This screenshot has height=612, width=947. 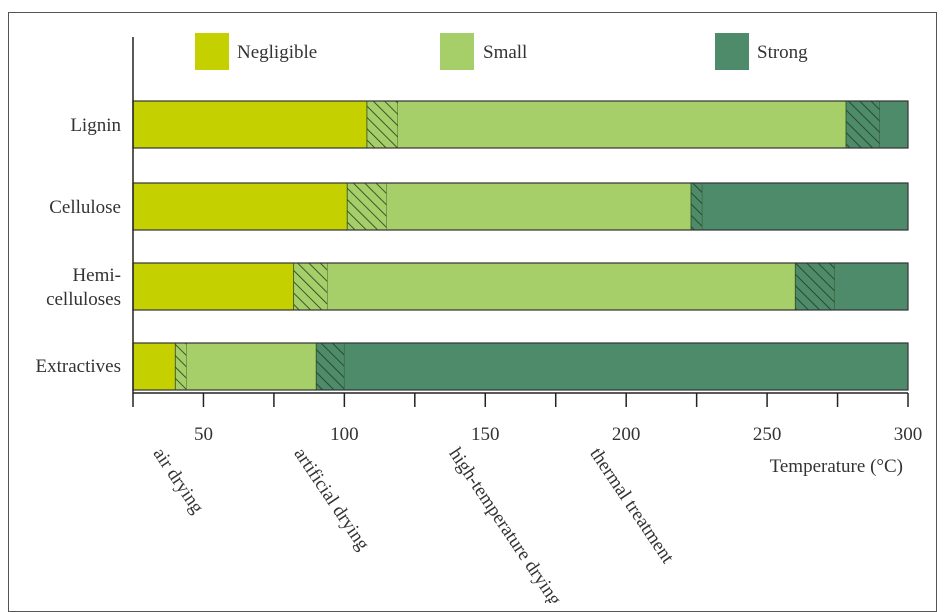 What do you see at coordinates (504, 523) in the screenshot?
I see `process-label-high-temperature-drying: high-temperature drying` at bounding box center [504, 523].